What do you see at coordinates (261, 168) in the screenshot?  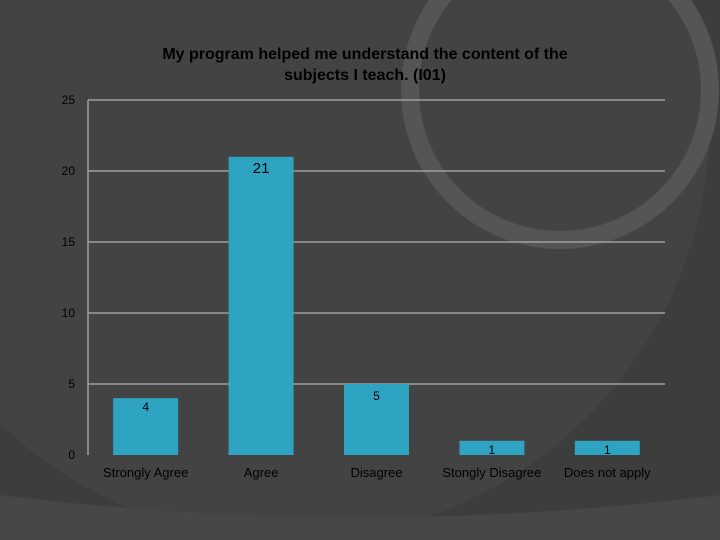 I see `data-label: 21` at bounding box center [261, 168].